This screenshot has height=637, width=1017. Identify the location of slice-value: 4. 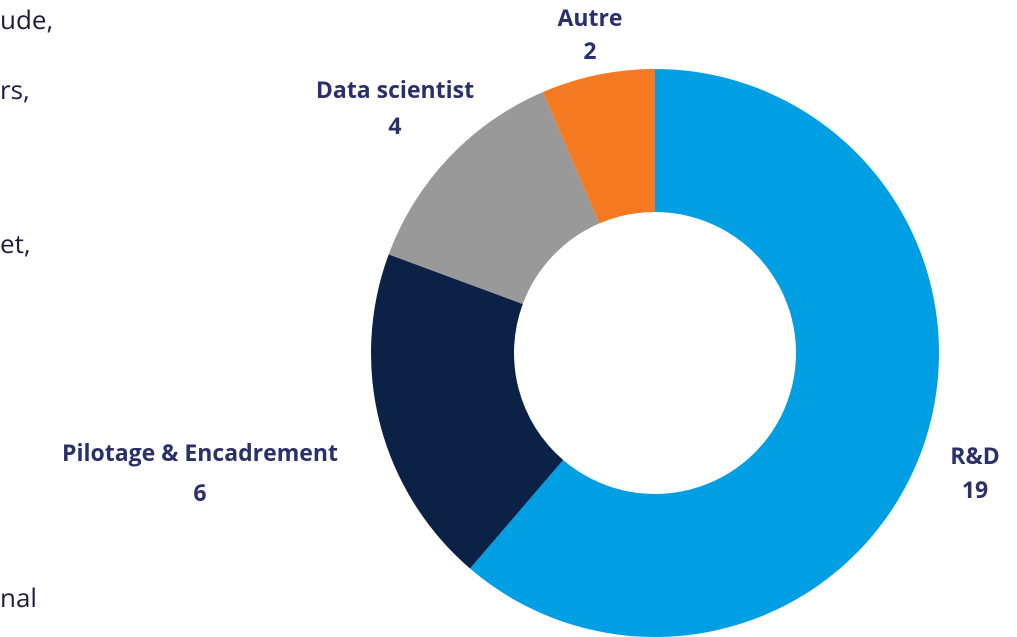
(394, 125).